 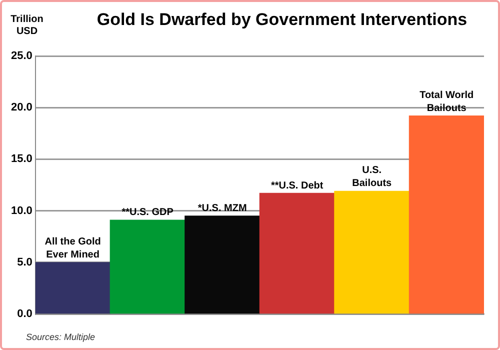 What do you see at coordinates (282, 20) in the screenshot?
I see `chart-title: Gold Is Dwarfed by Government Interventions` at bounding box center [282, 20].